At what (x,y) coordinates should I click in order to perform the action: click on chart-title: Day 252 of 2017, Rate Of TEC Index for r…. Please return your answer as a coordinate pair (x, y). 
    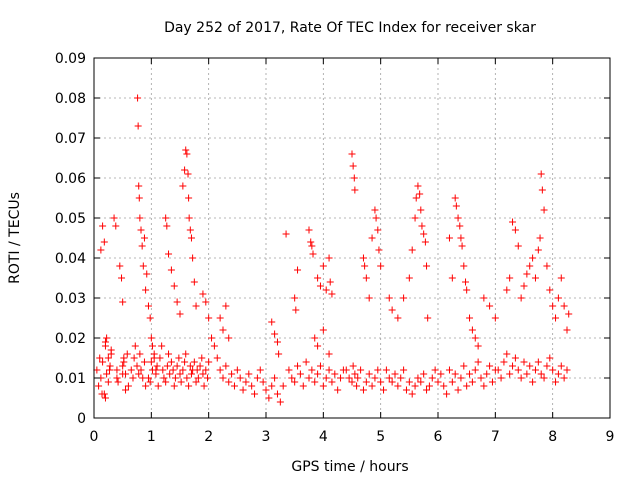
    Looking at the image, I should click on (350, 28).